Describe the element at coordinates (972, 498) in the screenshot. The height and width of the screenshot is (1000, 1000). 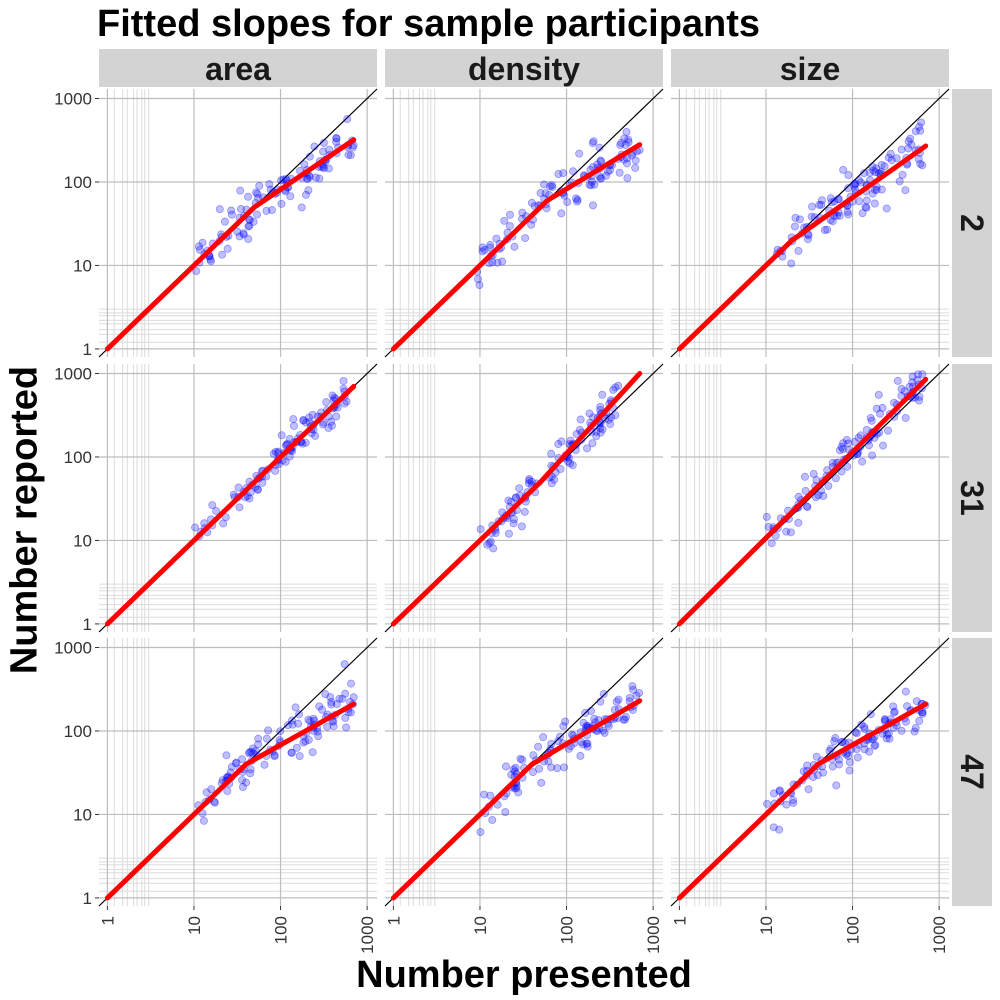
I see `facet-strip-label: 31` at that location.